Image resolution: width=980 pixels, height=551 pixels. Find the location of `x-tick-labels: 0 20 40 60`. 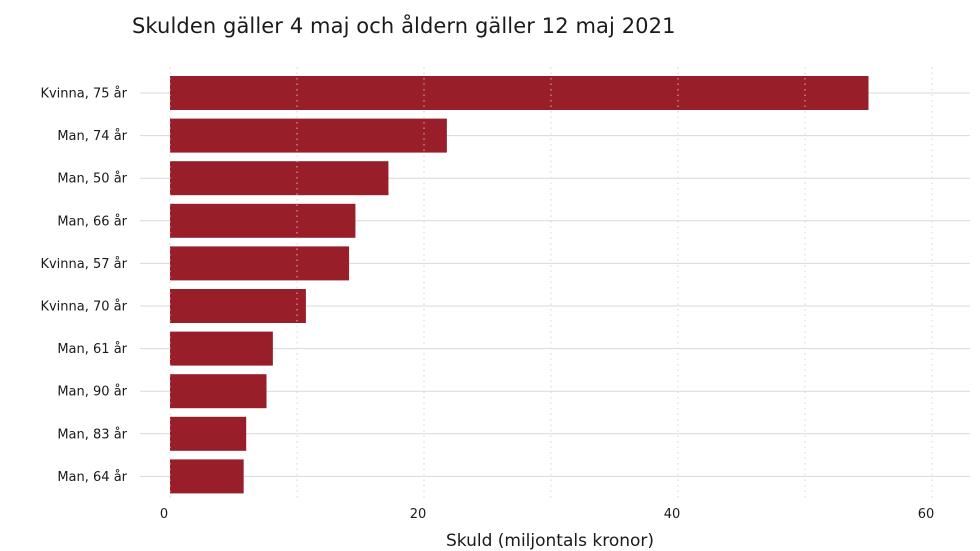

x-tick-labels: 0 20 40 60 is located at coordinates (547, 514).